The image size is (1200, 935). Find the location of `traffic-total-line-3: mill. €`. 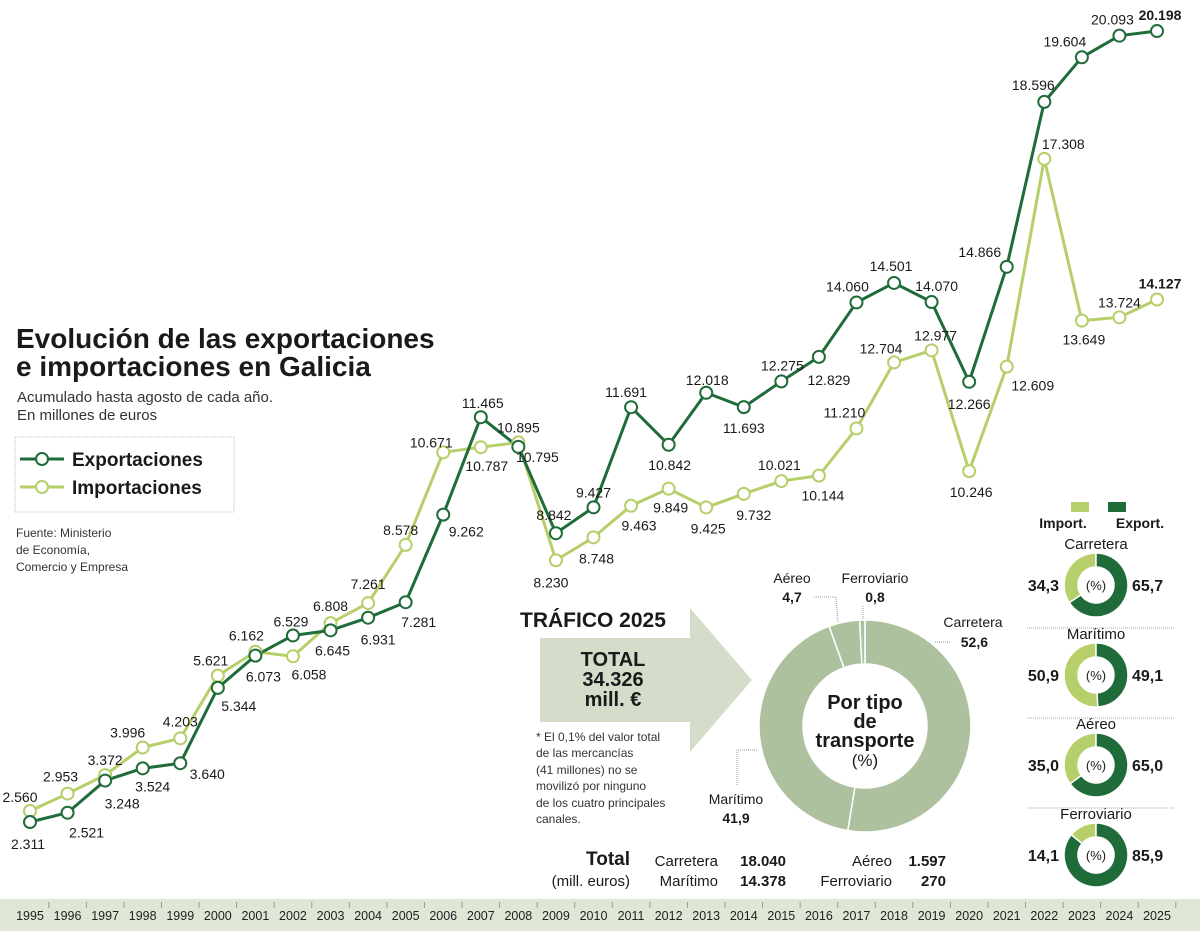

traffic-total-line-3: mill. € is located at coordinates (613, 700).